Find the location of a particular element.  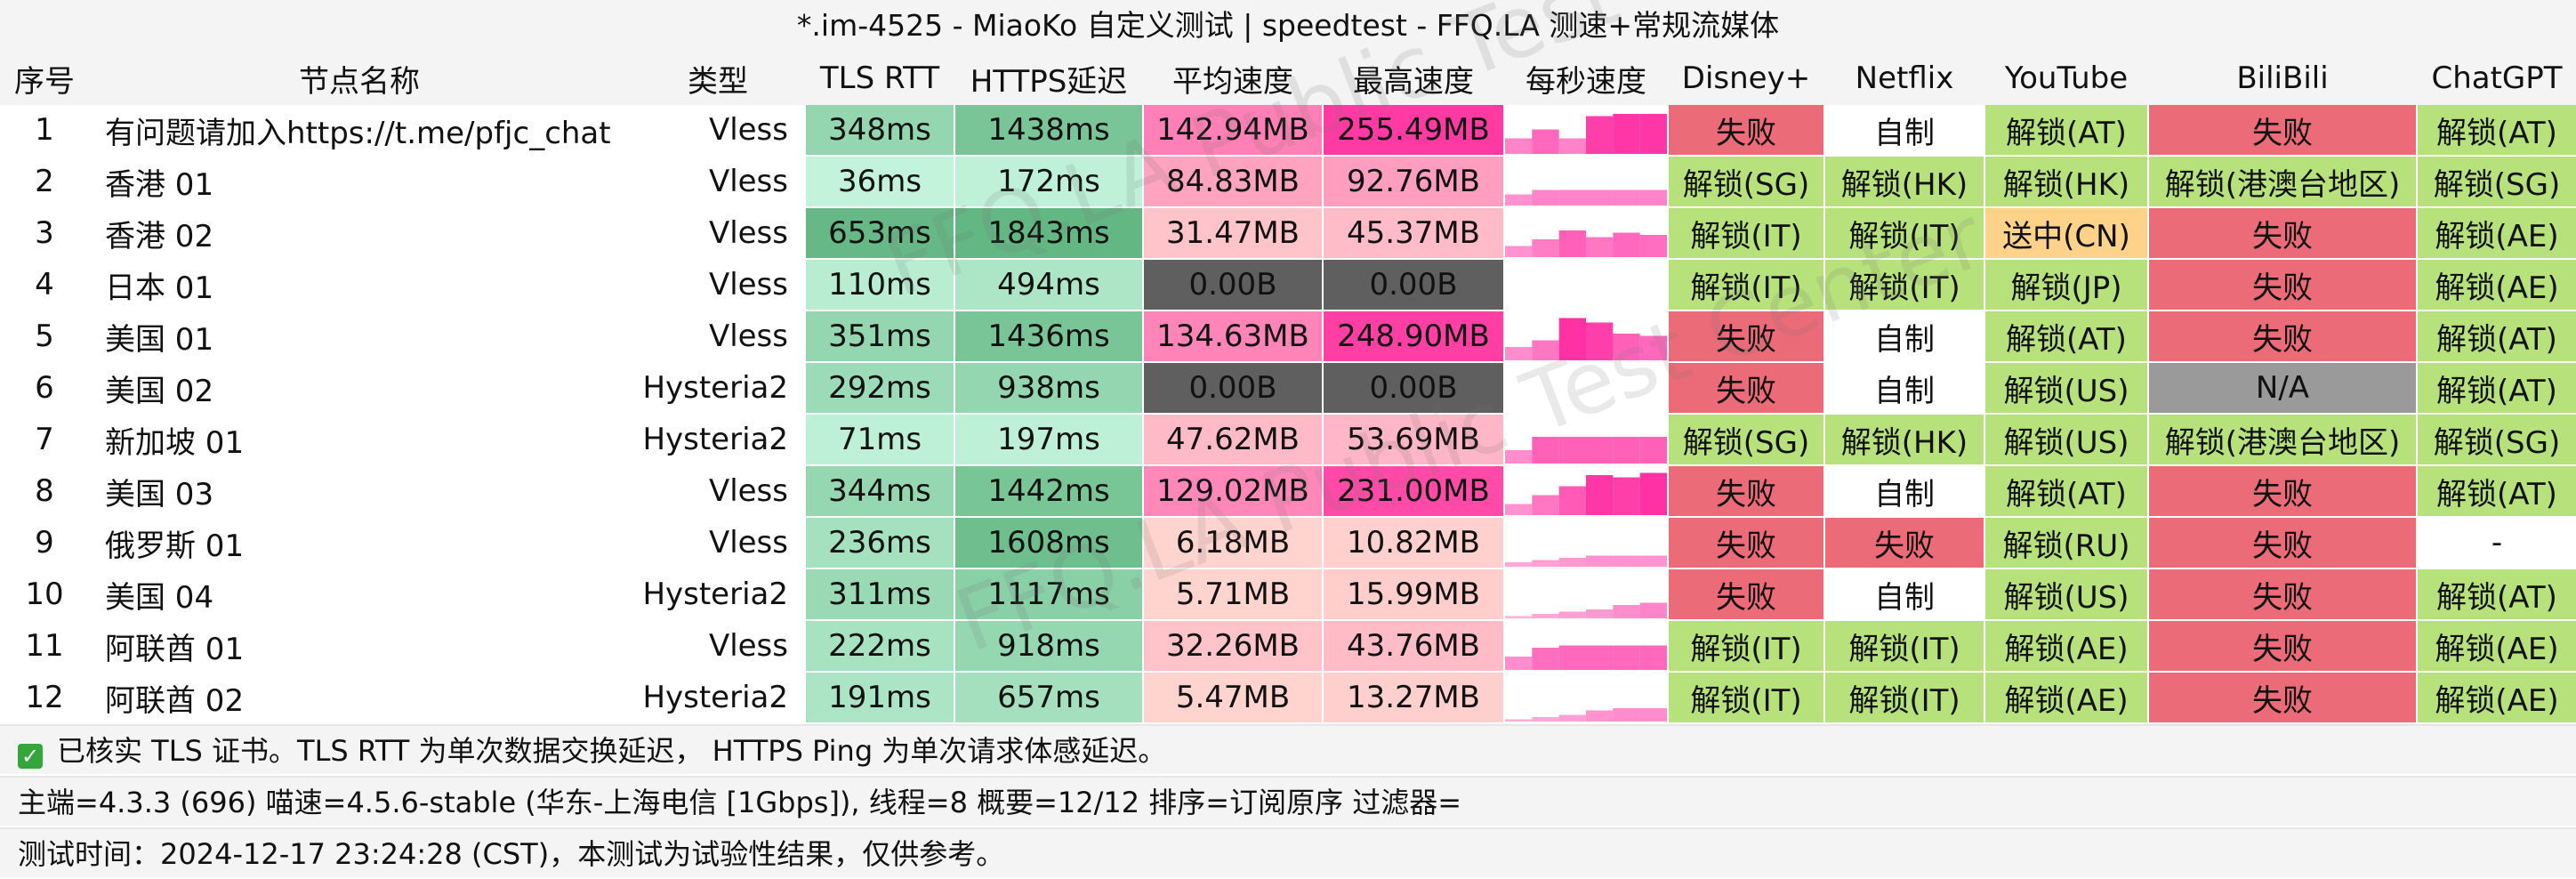

header-max-speed: 最高速度 is located at coordinates (1413, 78).